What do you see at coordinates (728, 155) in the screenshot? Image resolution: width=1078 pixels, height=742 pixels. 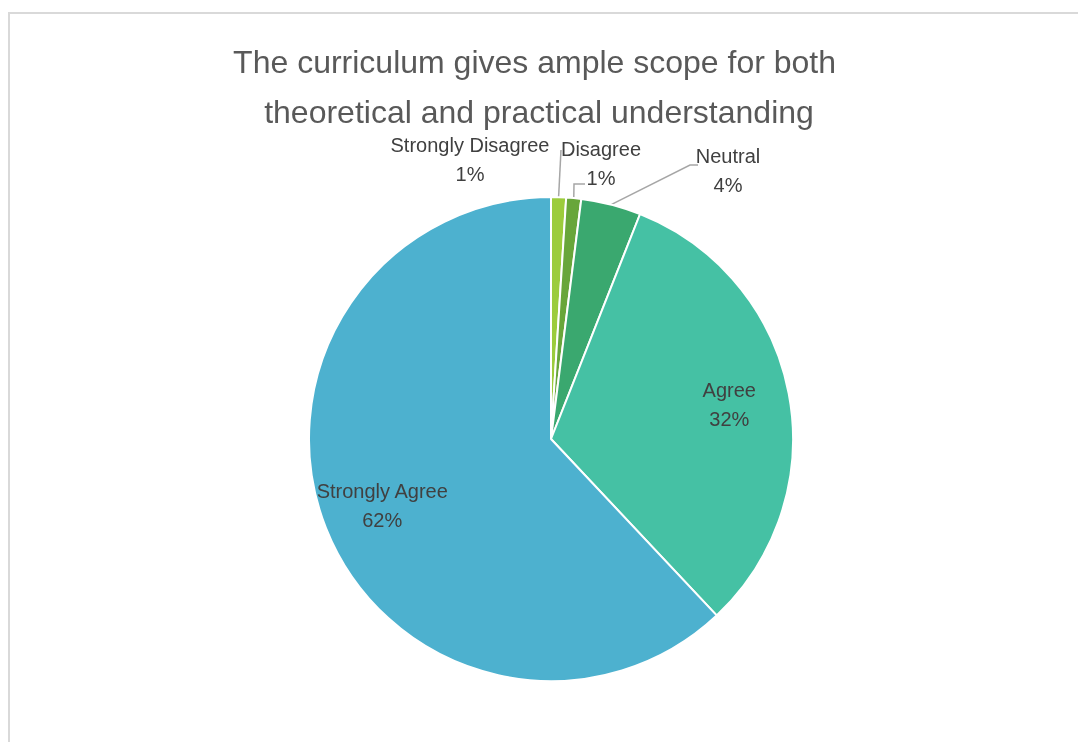 I see `slice-label: Neutral` at bounding box center [728, 155].